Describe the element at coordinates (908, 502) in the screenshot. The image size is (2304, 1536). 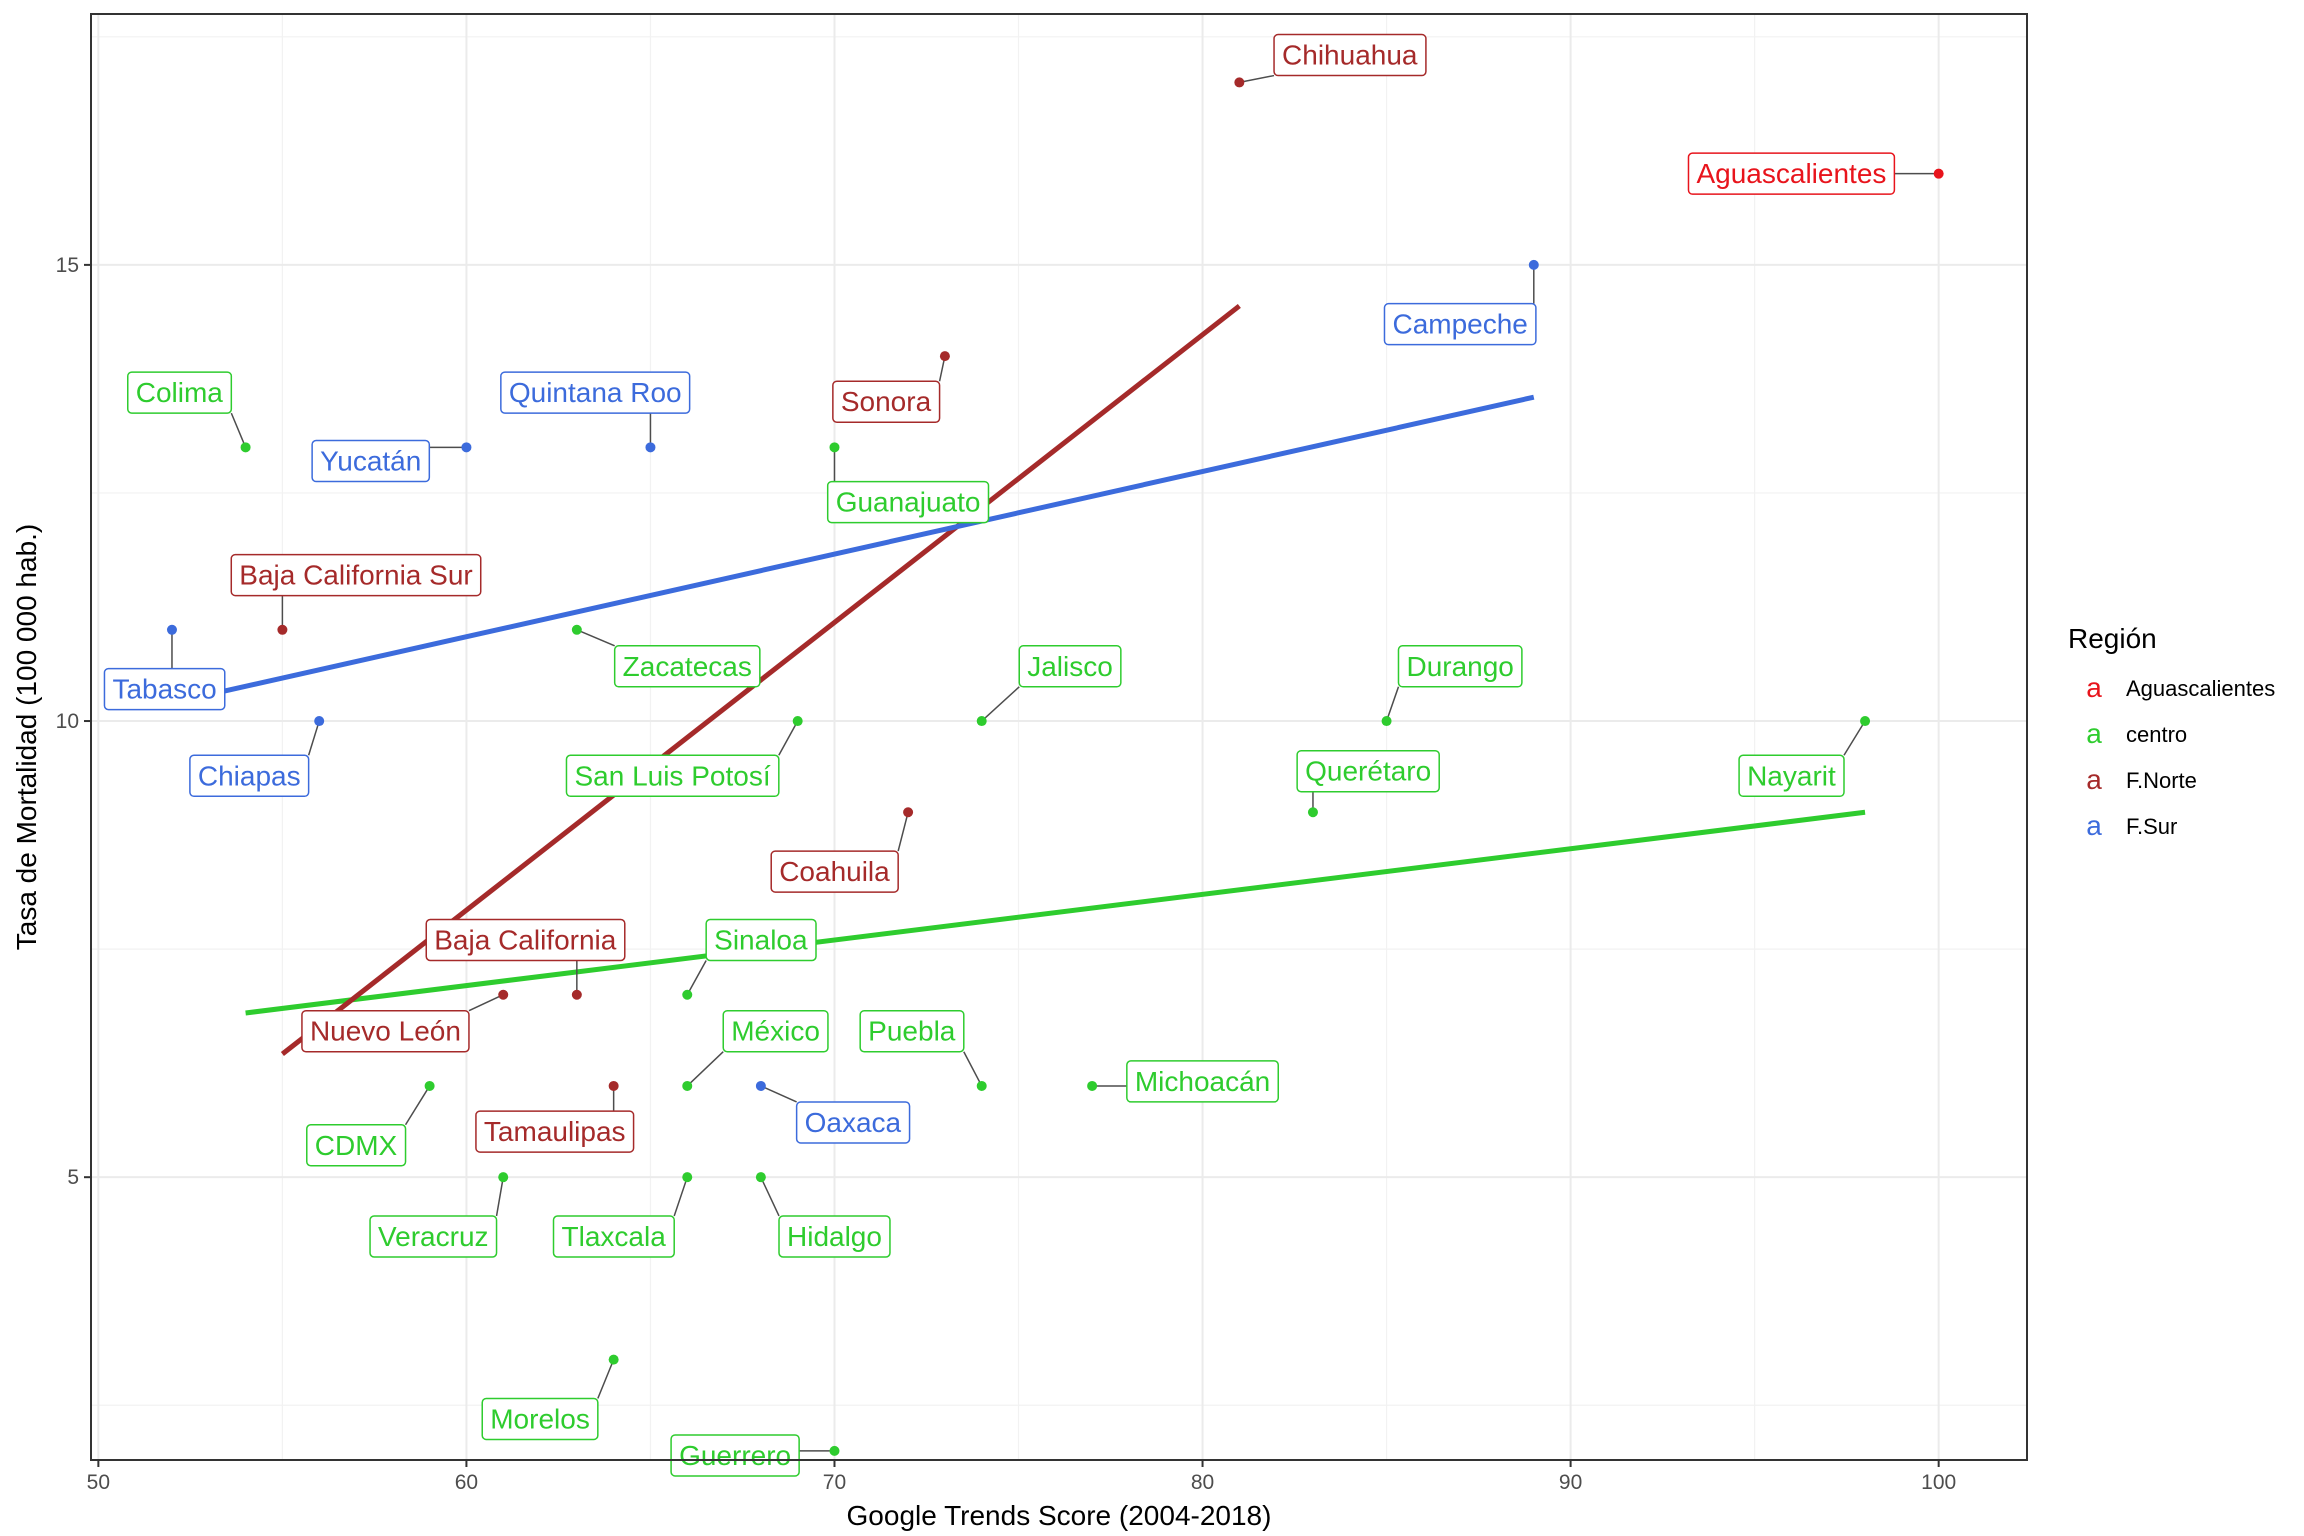
I see `label-text: Guanajuato` at that location.